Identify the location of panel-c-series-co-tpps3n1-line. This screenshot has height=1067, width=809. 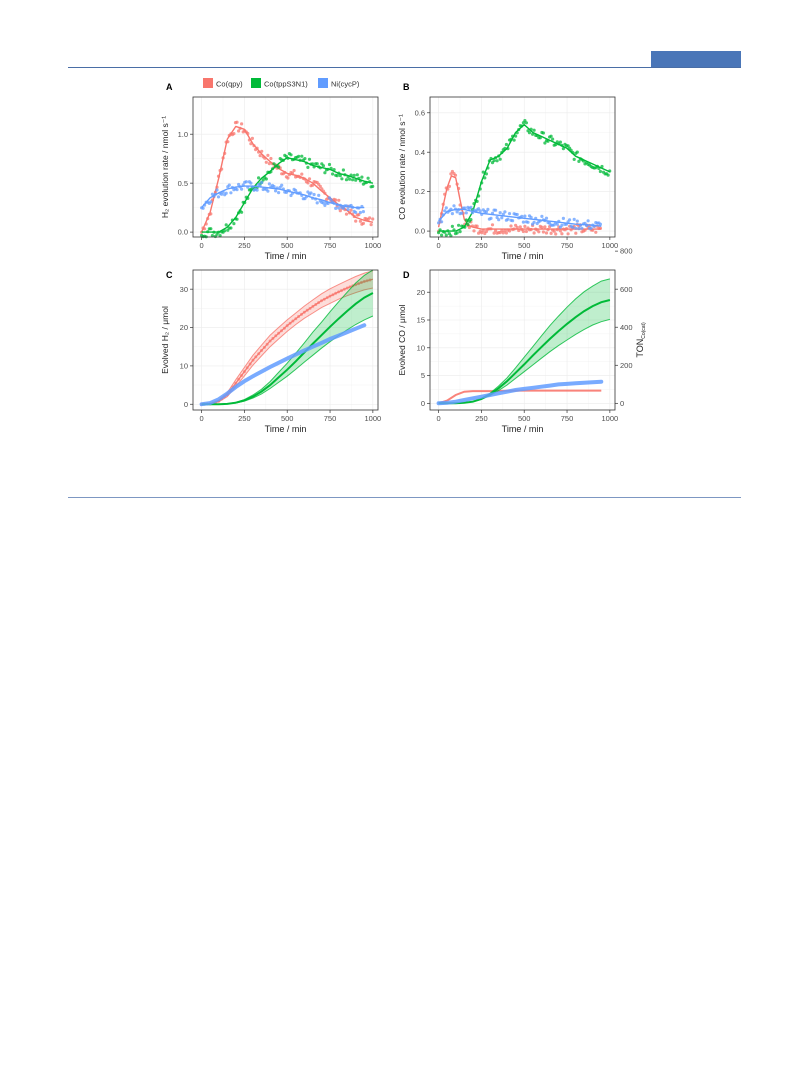
(287, 349).